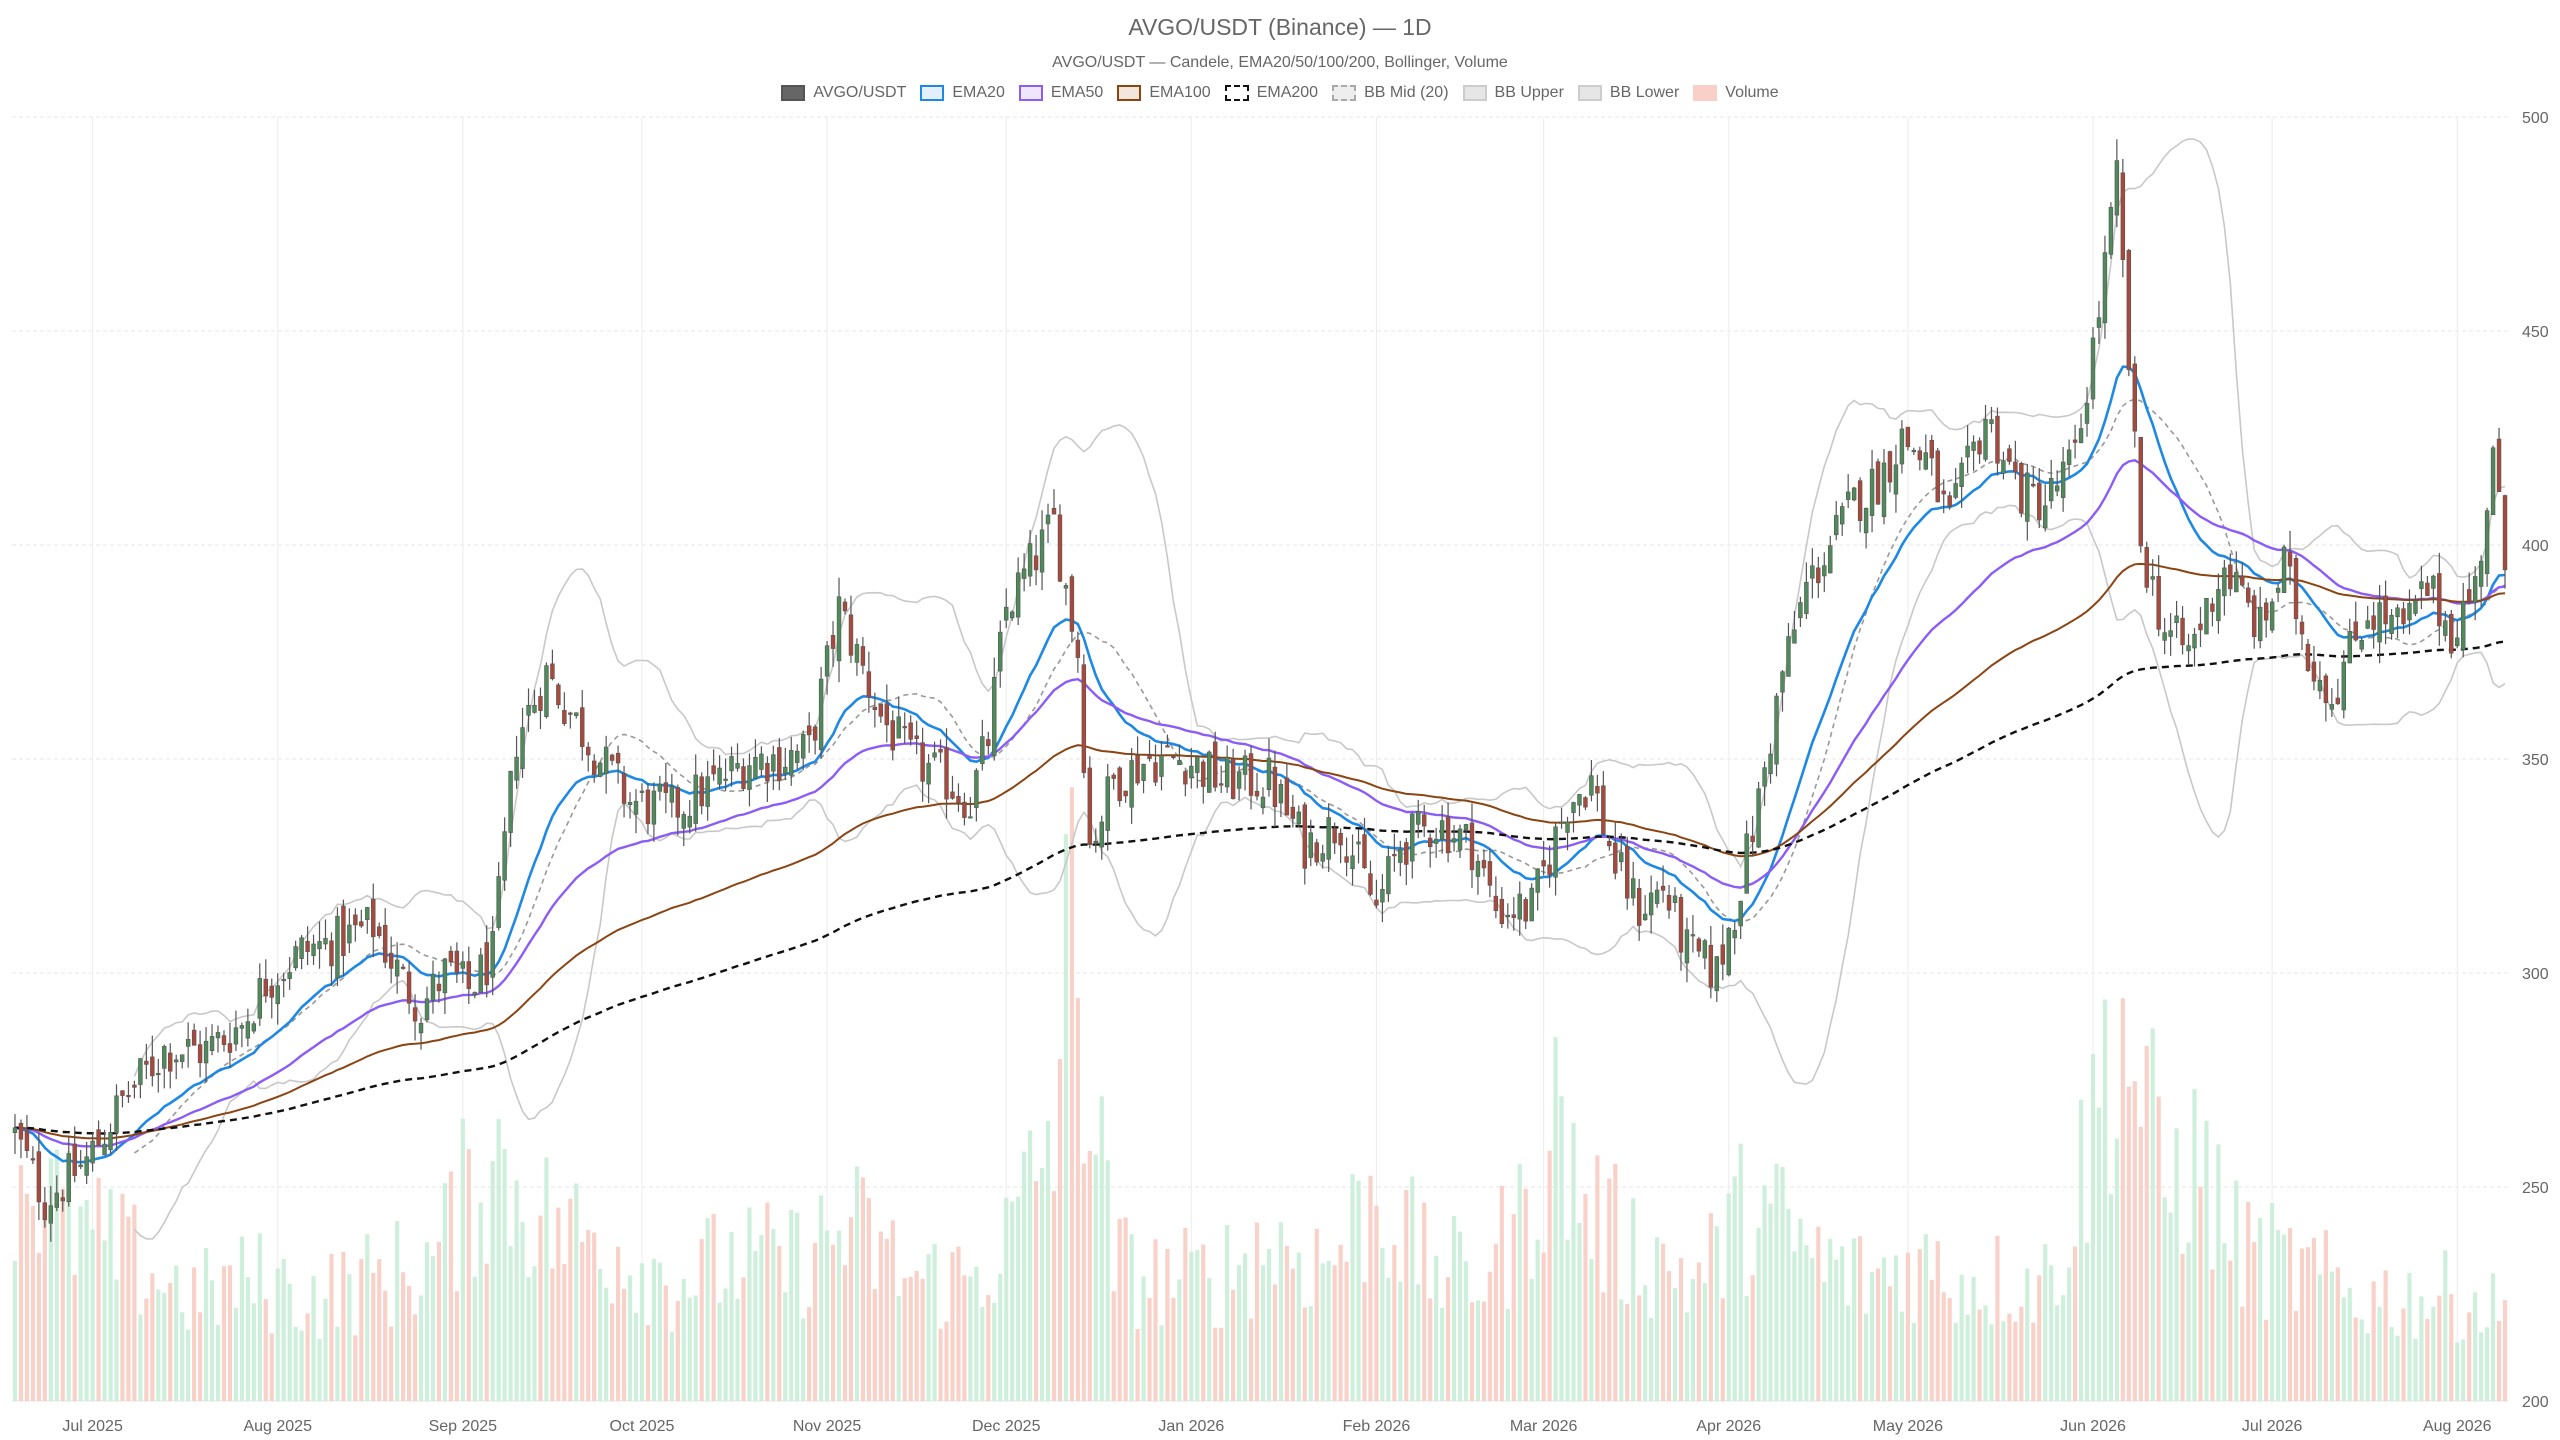  I want to click on legend-item-ema200: EMA200, so click(1271, 93).